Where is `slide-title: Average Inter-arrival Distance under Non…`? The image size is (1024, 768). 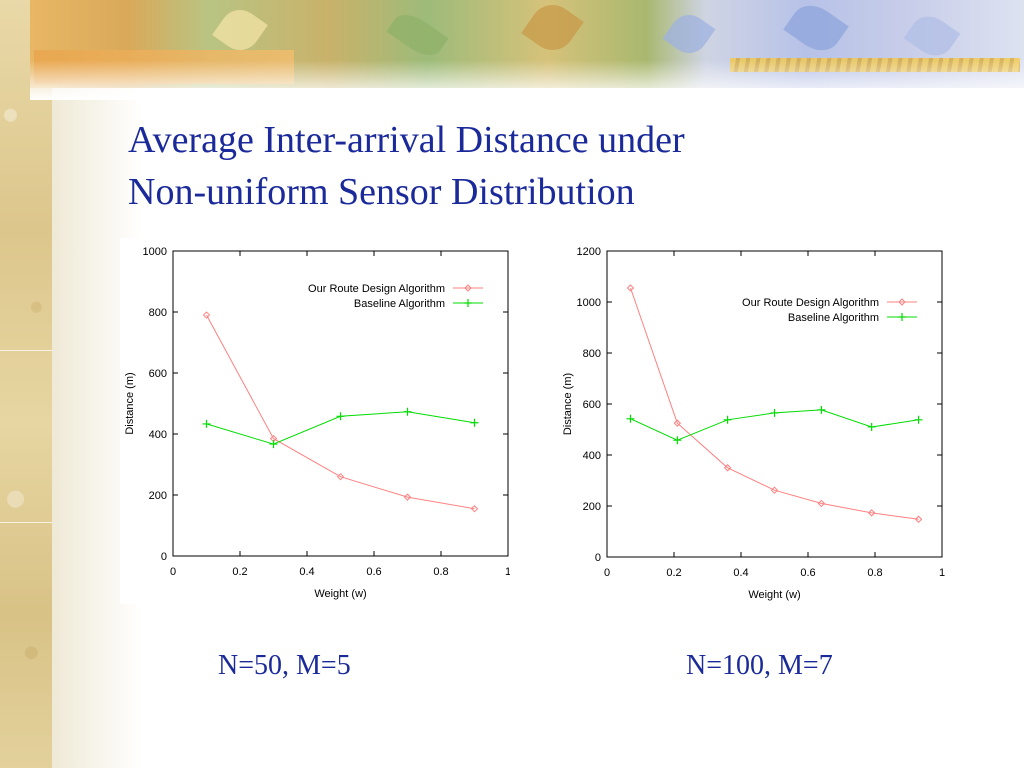 slide-title: Average Inter-arrival Distance under Non… is located at coordinates (508, 166).